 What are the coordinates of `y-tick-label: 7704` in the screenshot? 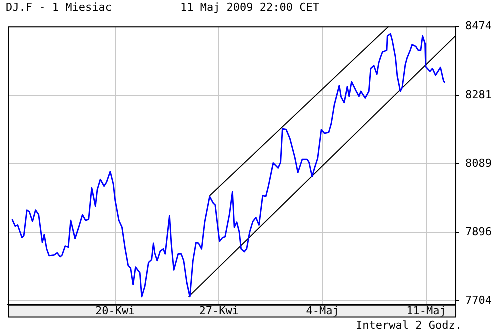 It's located at (479, 301).